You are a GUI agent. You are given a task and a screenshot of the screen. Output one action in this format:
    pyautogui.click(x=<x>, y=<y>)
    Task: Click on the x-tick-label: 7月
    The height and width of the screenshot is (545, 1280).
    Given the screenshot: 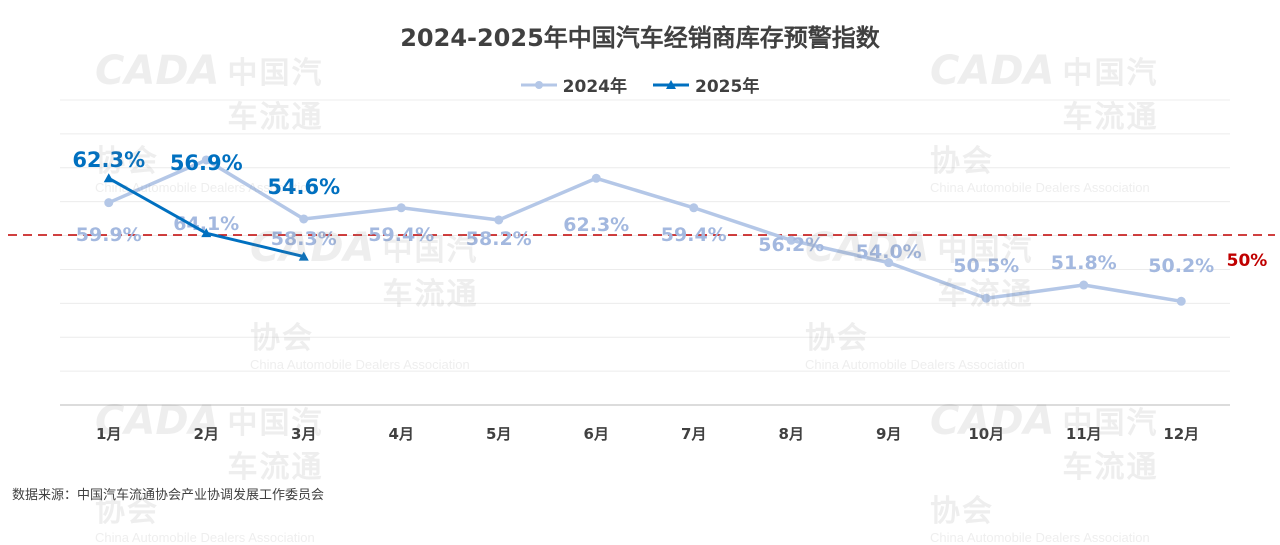 What is the action you would take?
    pyautogui.click(x=693, y=434)
    